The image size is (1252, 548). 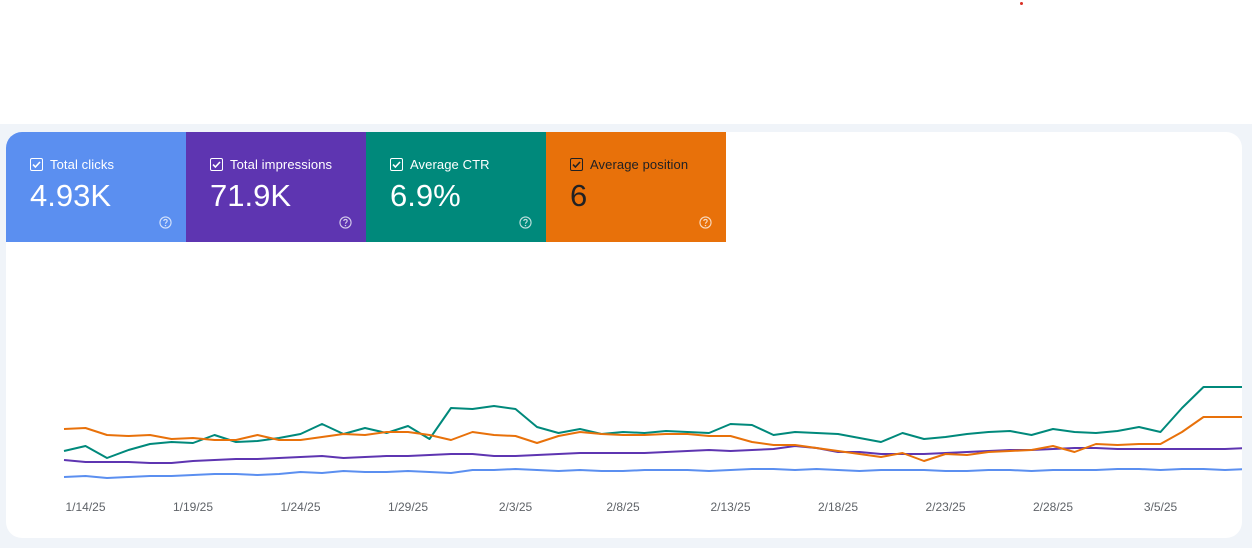 I want to click on metric-value: 6.9%, so click(x=425, y=195).